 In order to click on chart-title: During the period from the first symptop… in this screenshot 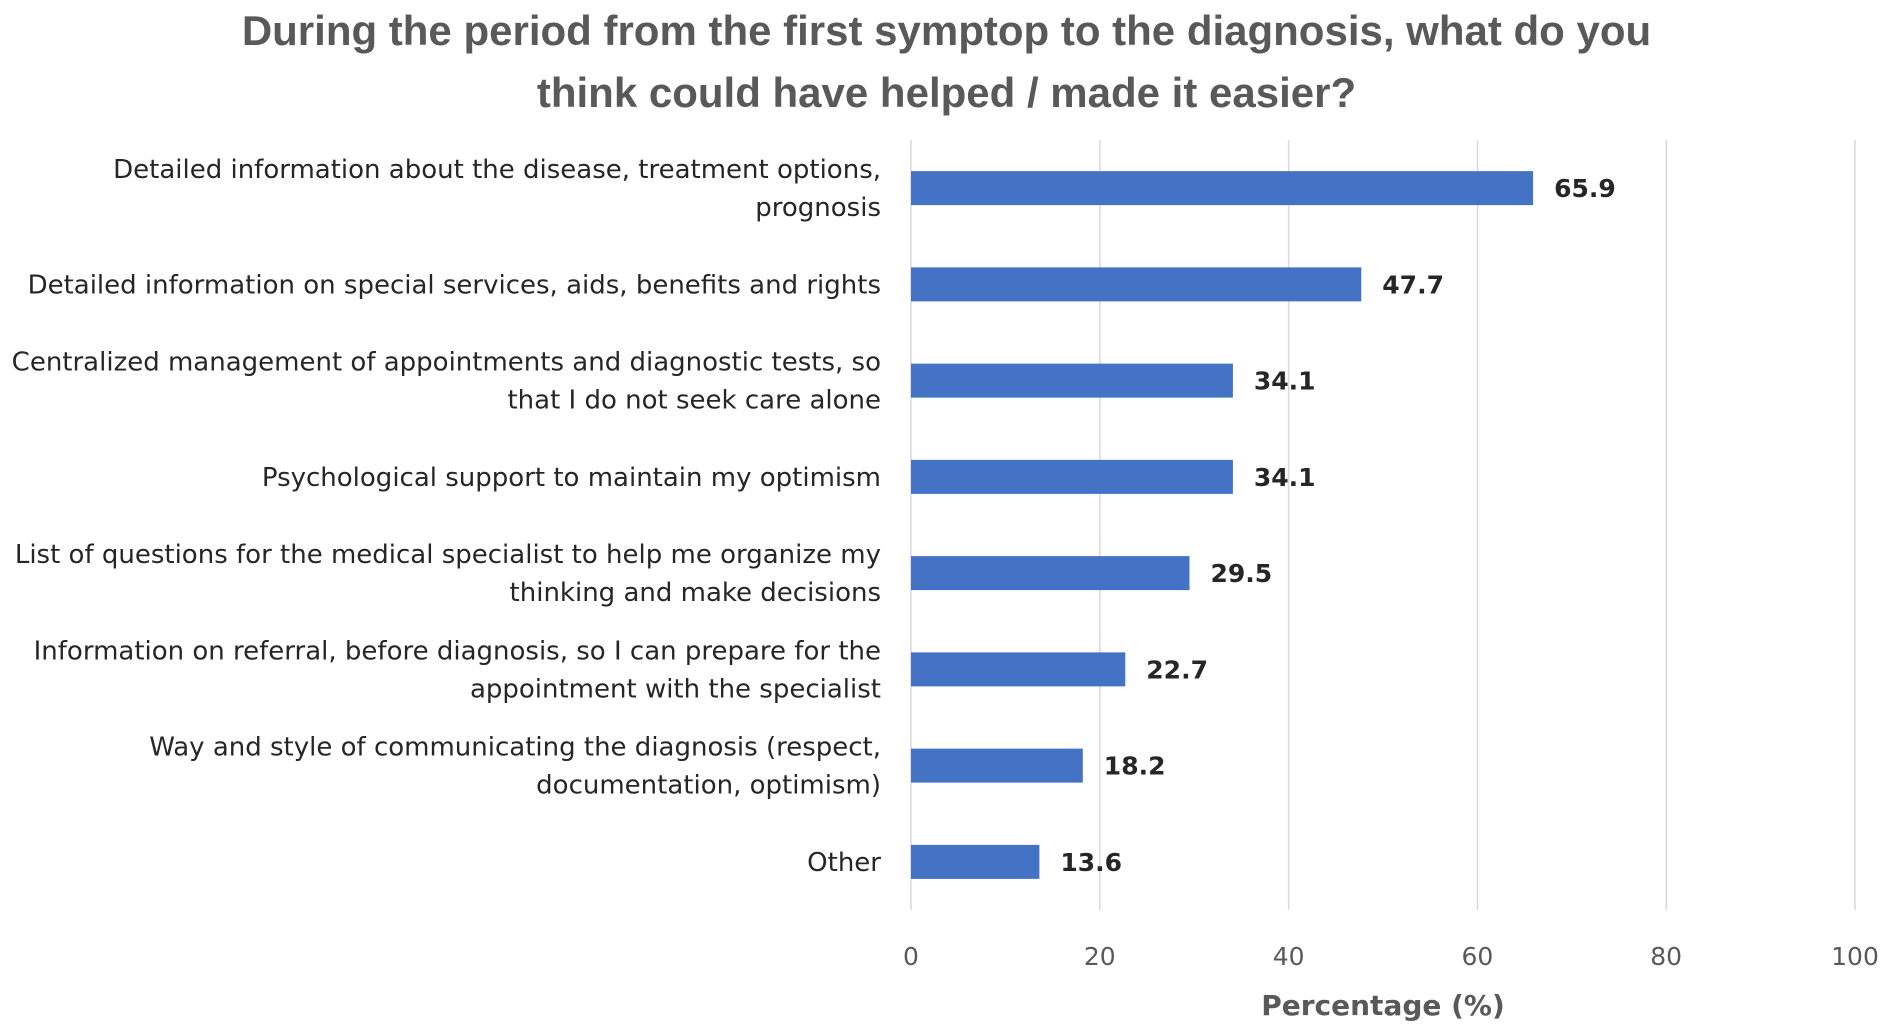, I will do `click(946, 62)`.